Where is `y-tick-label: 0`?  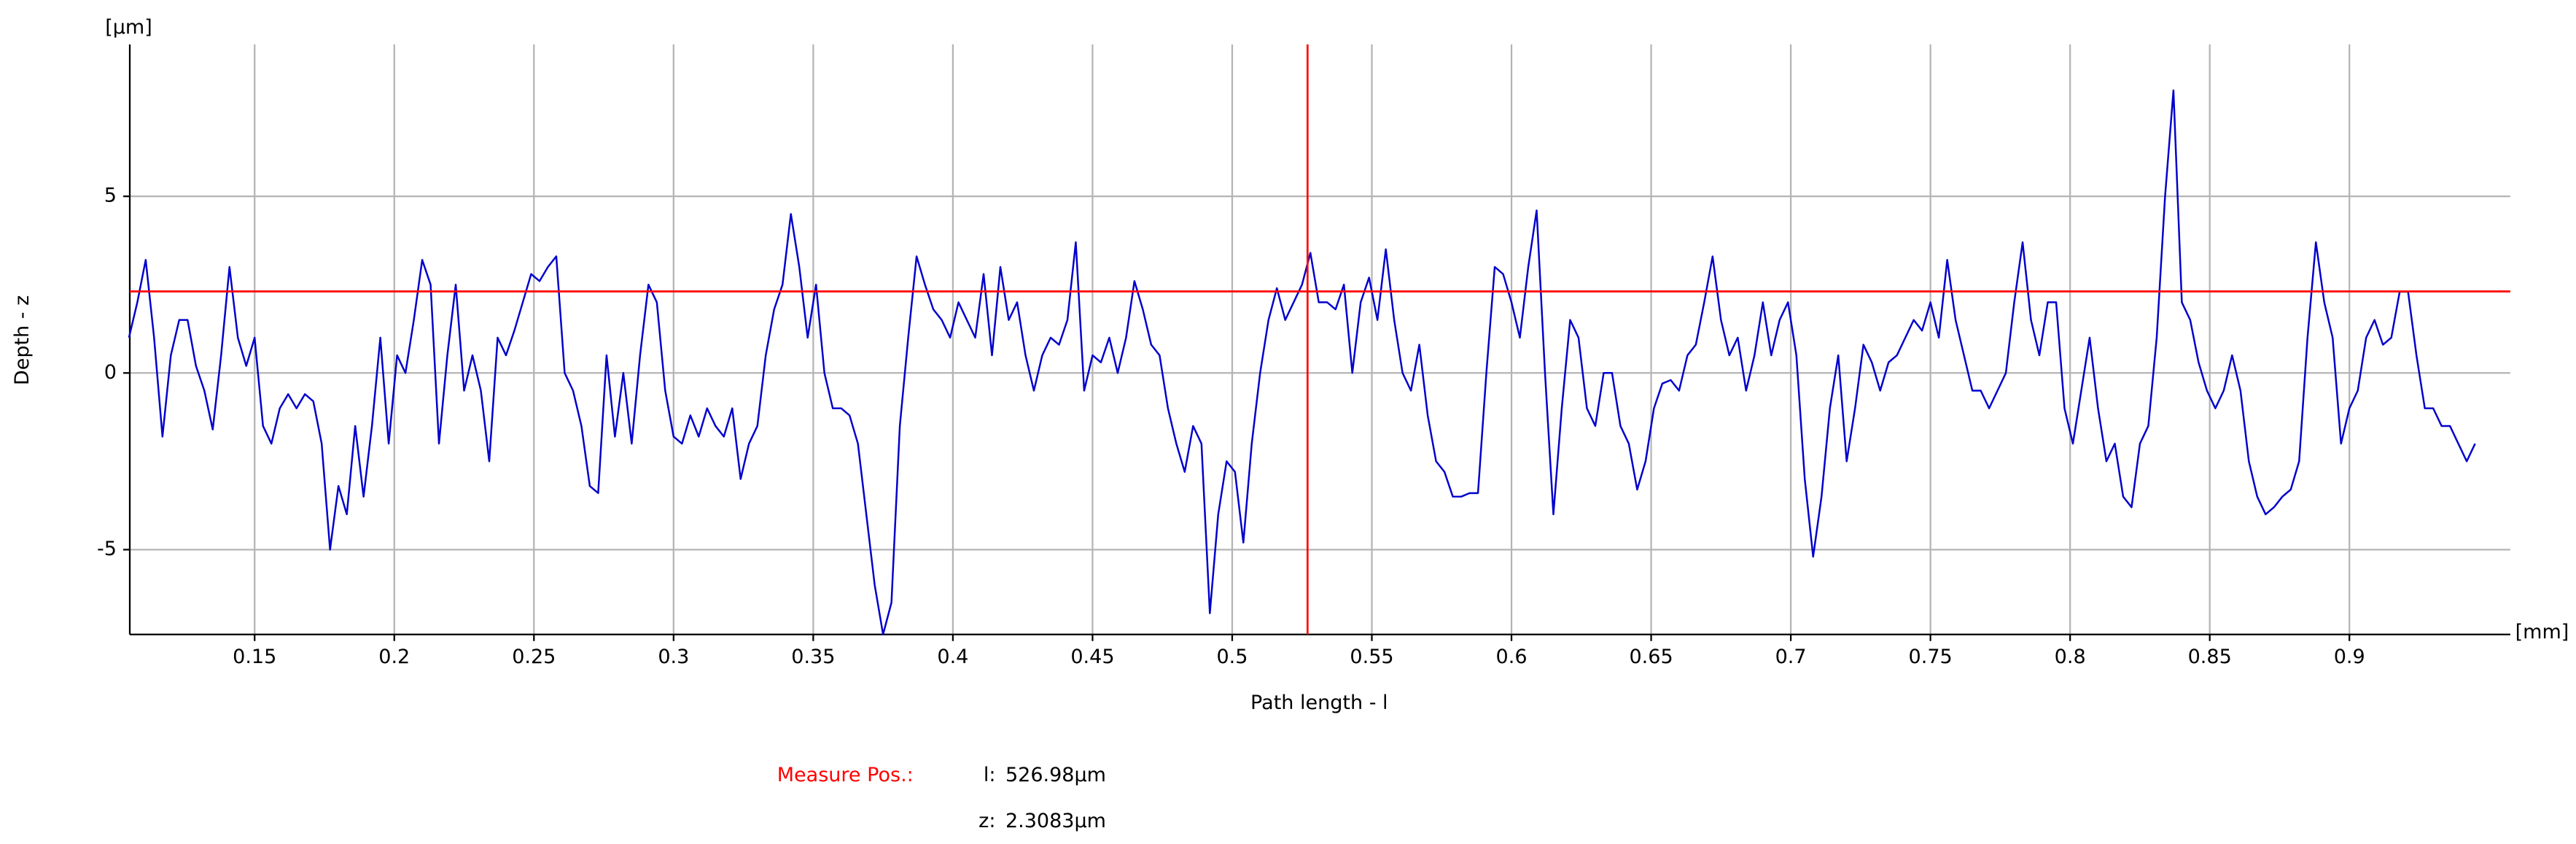
y-tick-label: 0 is located at coordinates (110, 372).